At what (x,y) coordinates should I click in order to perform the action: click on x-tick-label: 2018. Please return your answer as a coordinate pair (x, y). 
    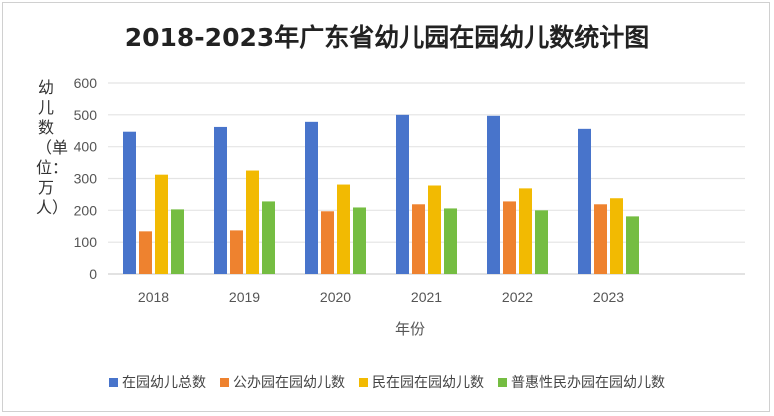
    Looking at the image, I should click on (153, 297).